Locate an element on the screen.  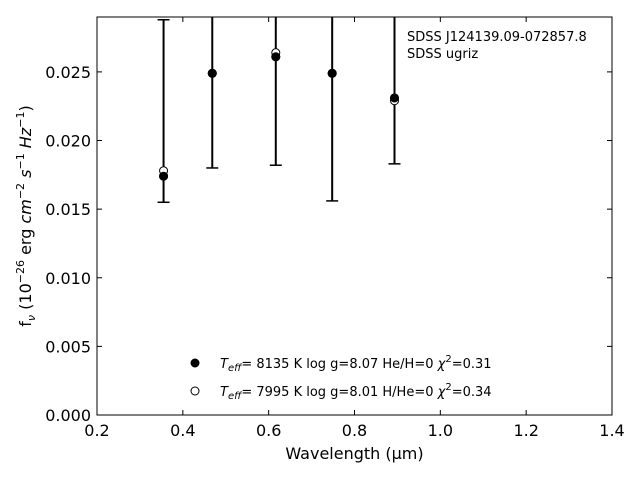
x-tick-label: 1.0 is located at coordinates (440, 430).